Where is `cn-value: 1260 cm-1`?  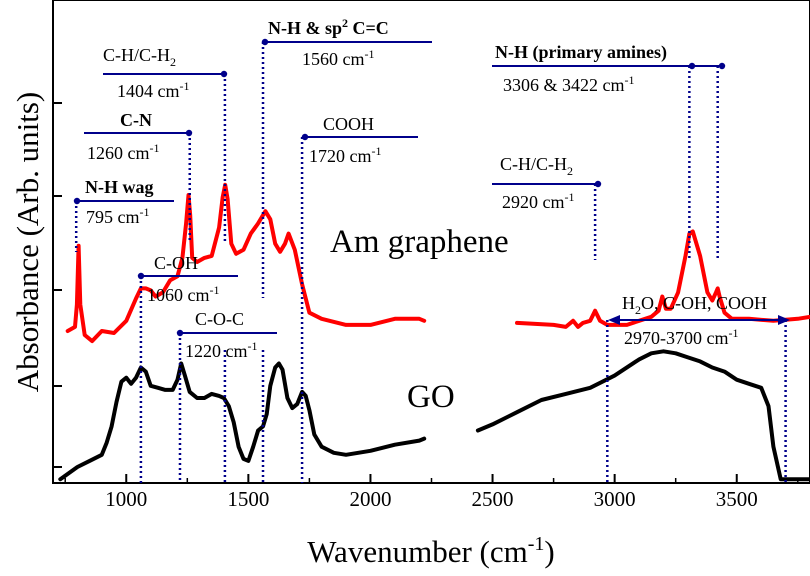 cn-value: 1260 cm-1 is located at coordinates (123, 152).